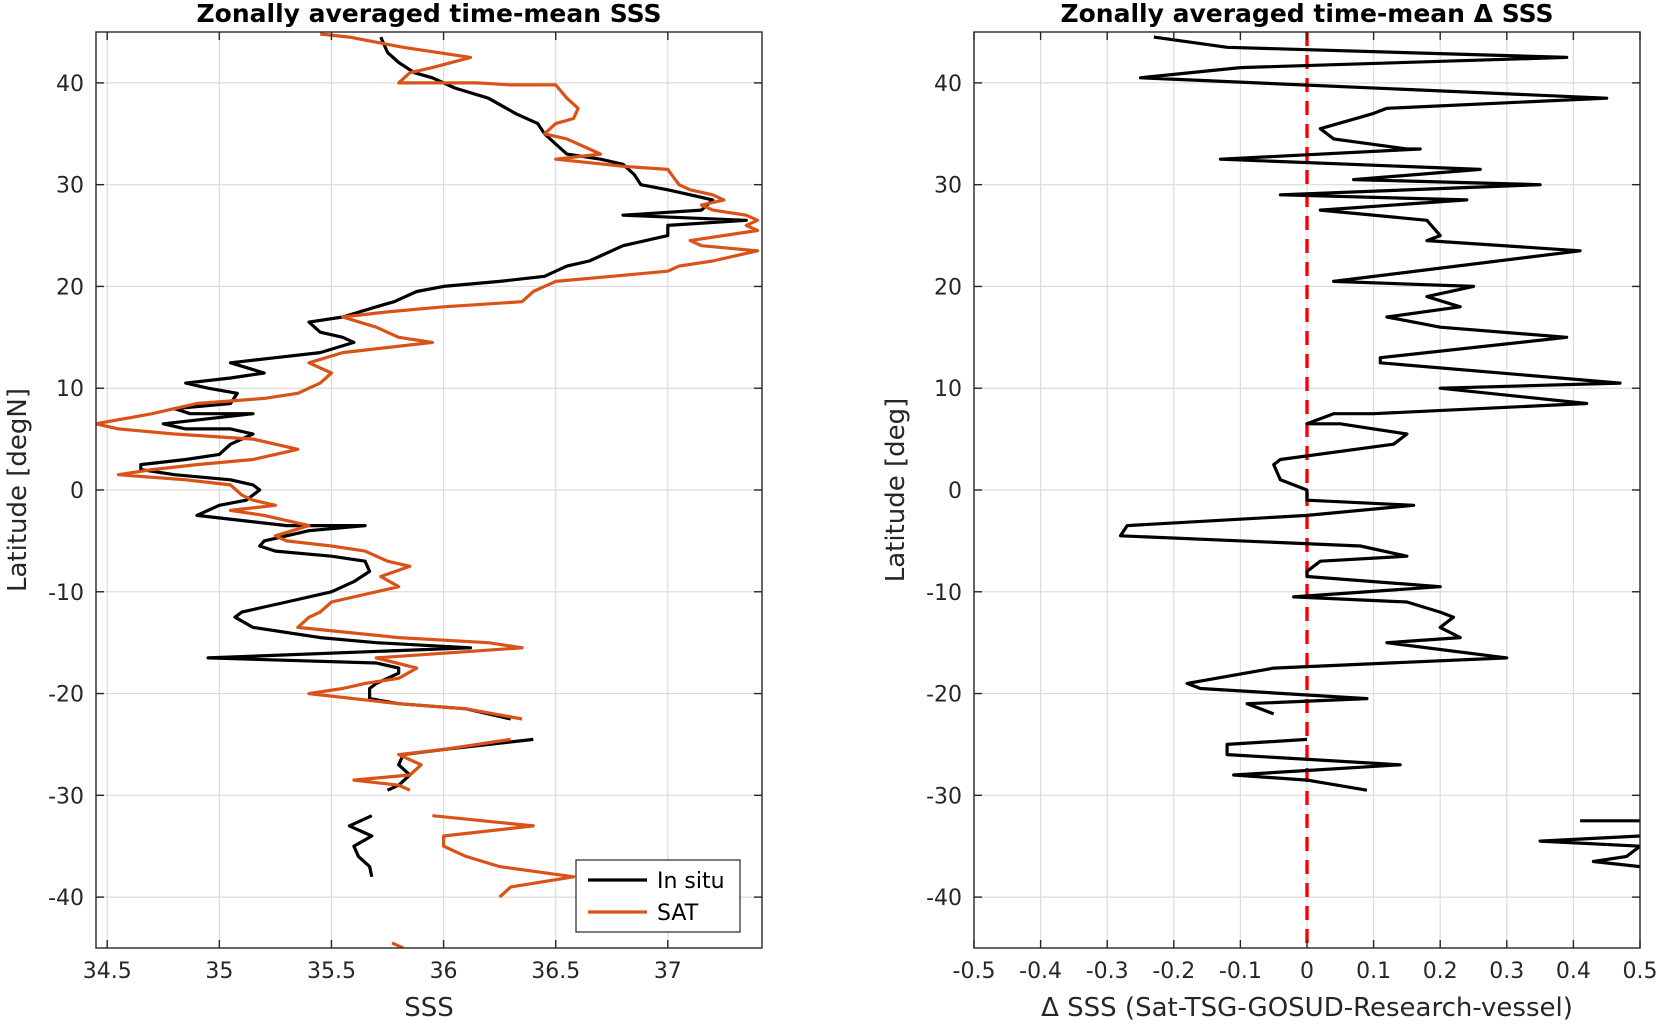 Image resolution: width=1661 pixels, height=1025 pixels. Describe the element at coordinates (1040, 971) in the screenshot. I see `right-x-tick-label: -0.4` at that location.